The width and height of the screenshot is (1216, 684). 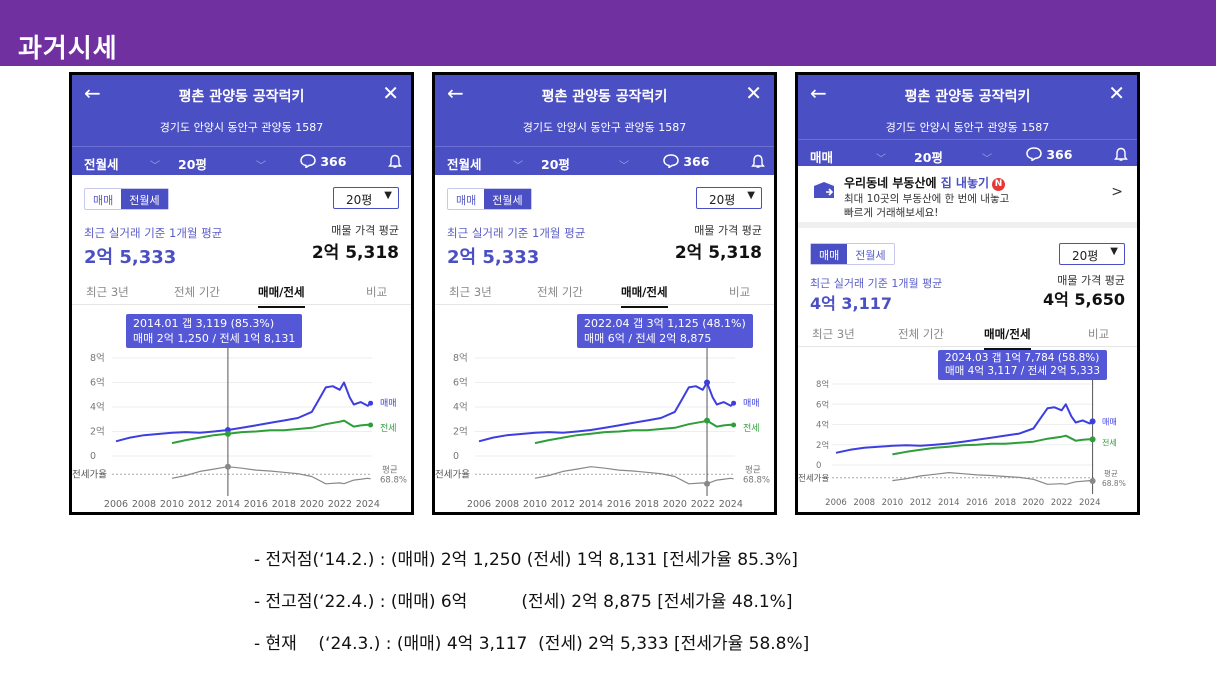 What do you see at coordinates (456, 456) in the screenshot?
I see `y-tick-label: 0` at bounding box center [456, 456].